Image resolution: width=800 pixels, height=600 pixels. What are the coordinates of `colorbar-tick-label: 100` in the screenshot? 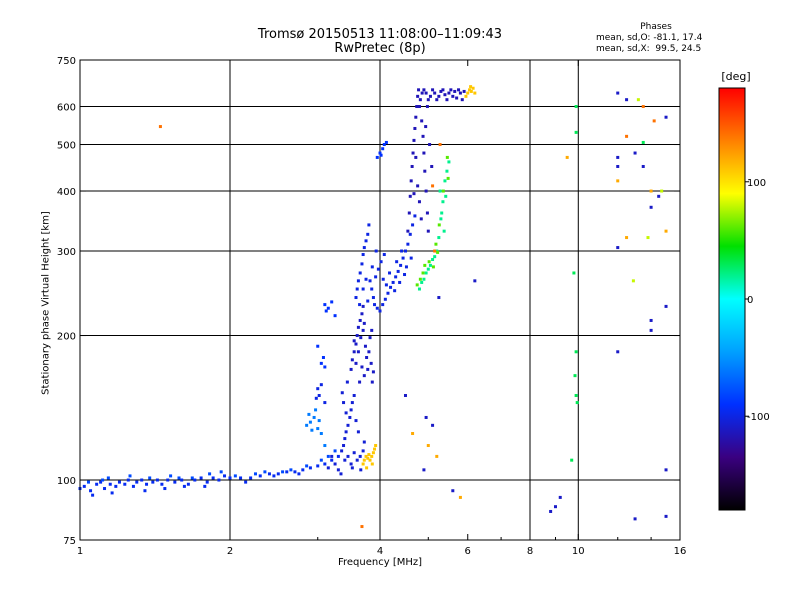 It's located at (756, 183).